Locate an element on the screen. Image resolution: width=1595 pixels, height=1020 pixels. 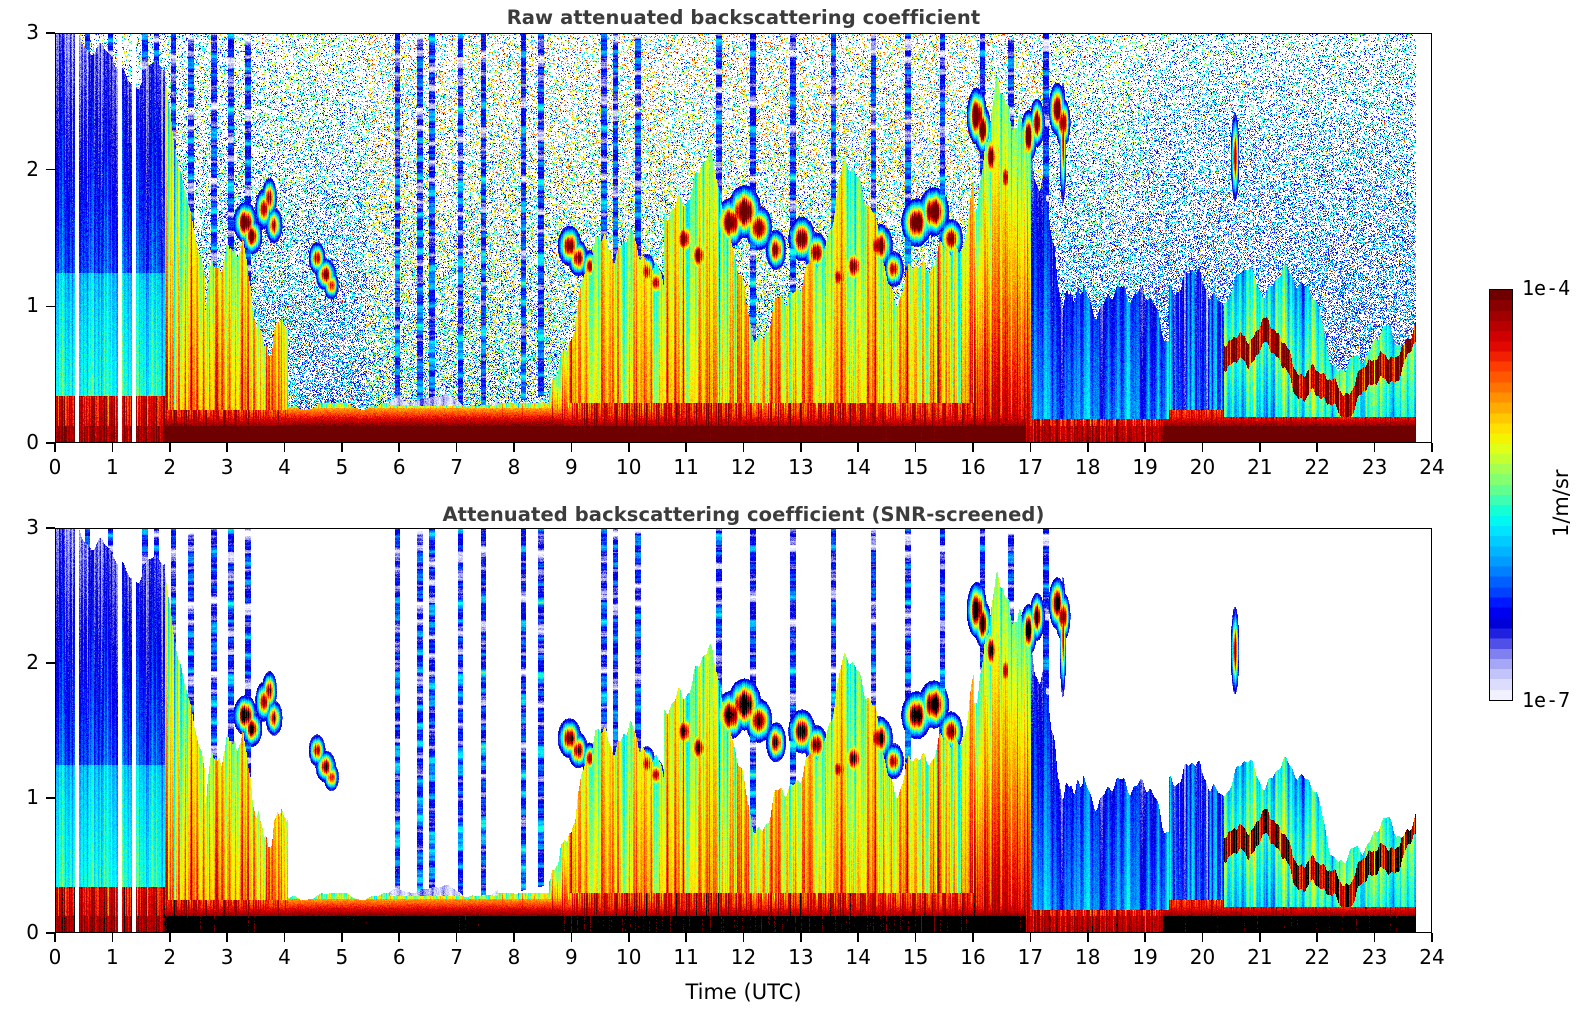
x-tick-label: 22 is located at coordinates (1317, 467).